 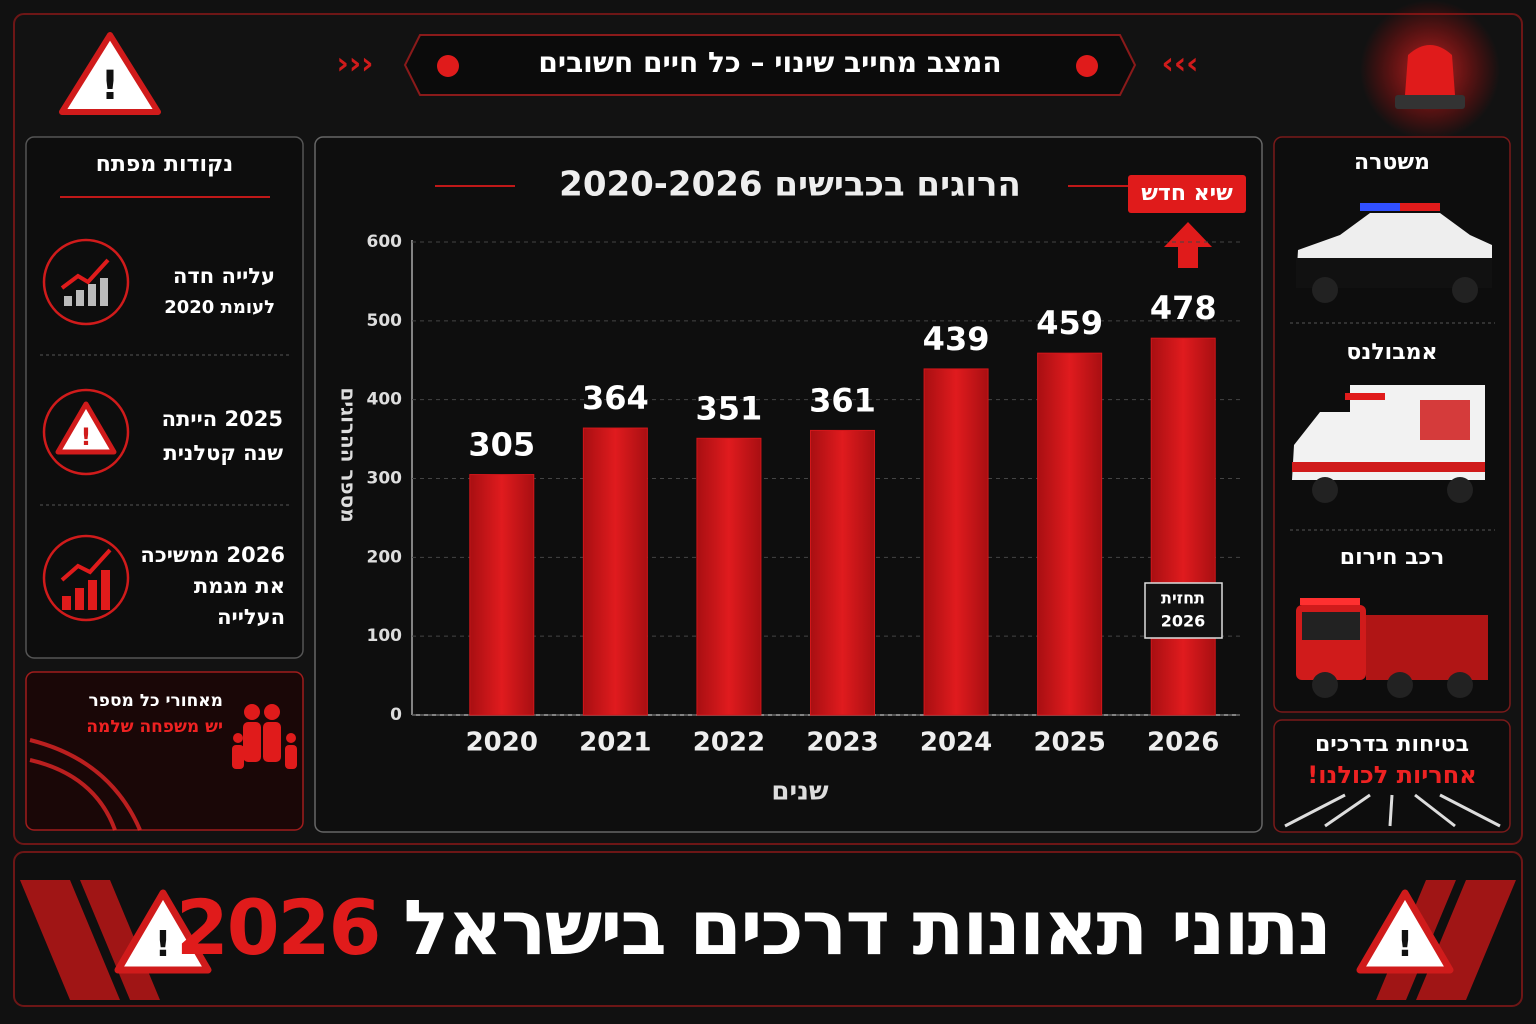 I want to click on siren-base, so click(x=1430, y=102).